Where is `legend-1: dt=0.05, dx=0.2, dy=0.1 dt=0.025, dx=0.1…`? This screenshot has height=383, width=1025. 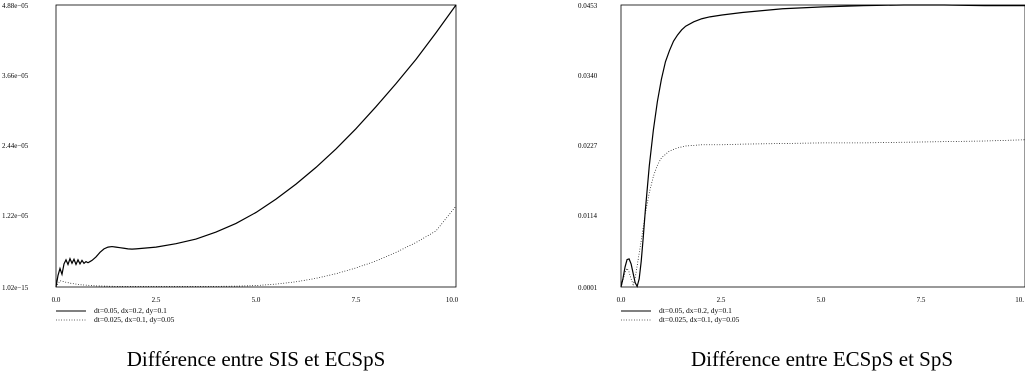
legend-1: dt=0.05, dx=0.2, dy=0.1 dt=0.025, dx=0.1… is located at coordinates (115, 315).